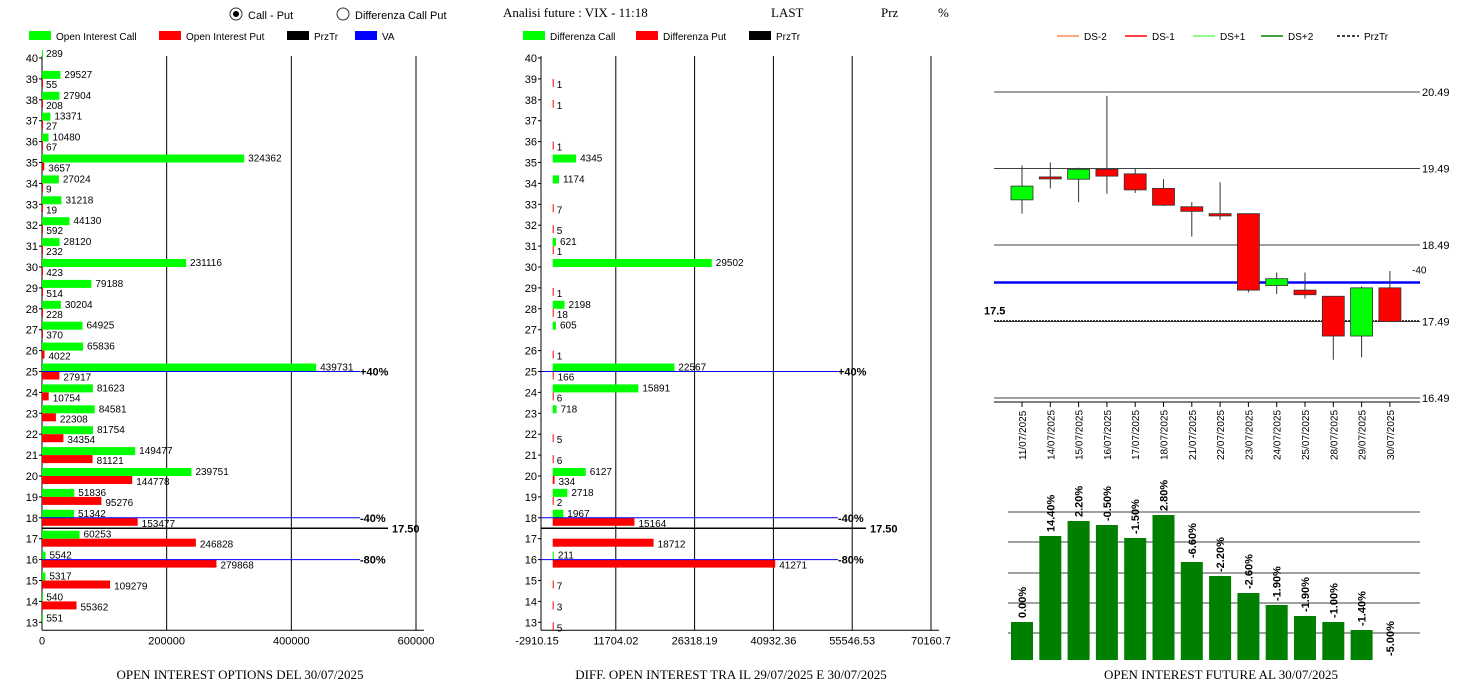 The width and height of the screenshot is (1457, 690). What do you see at coordinates (1136, 516) in the screenshot?
I see `future-bar-label: -1.50%` at bounding box center [1136, 516].